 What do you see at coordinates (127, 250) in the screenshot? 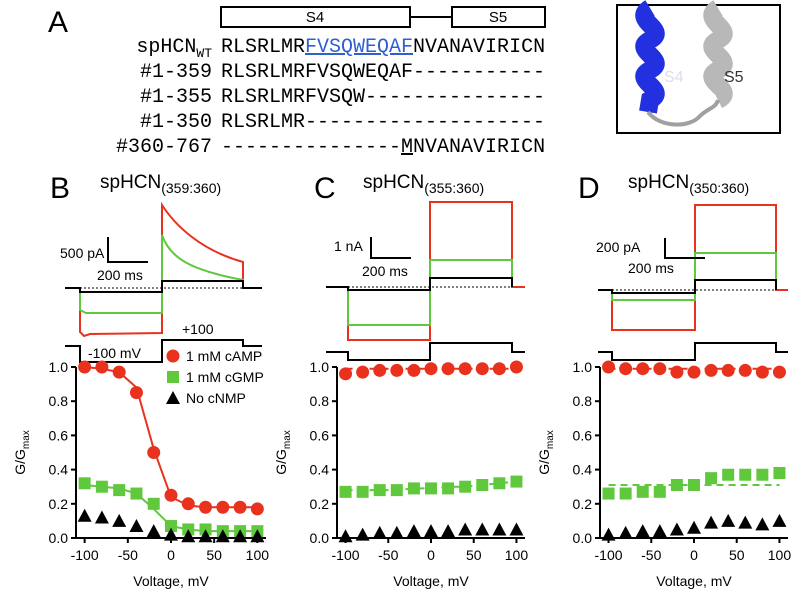
I see `scale-bar` at bounding box center [127, 250].